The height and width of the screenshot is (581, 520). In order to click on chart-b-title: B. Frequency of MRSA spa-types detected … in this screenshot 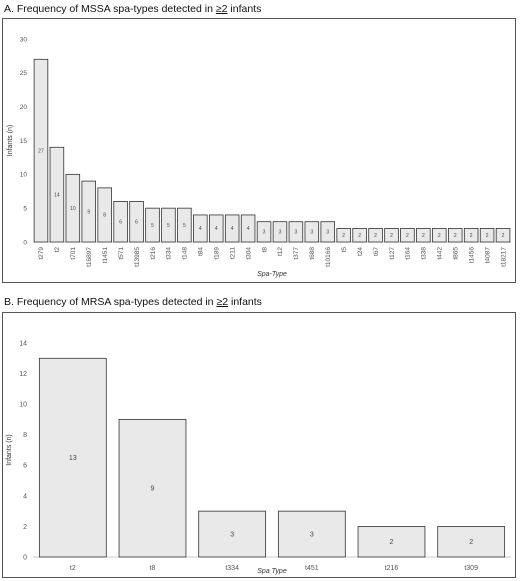, I will do `click(133, 302)`.